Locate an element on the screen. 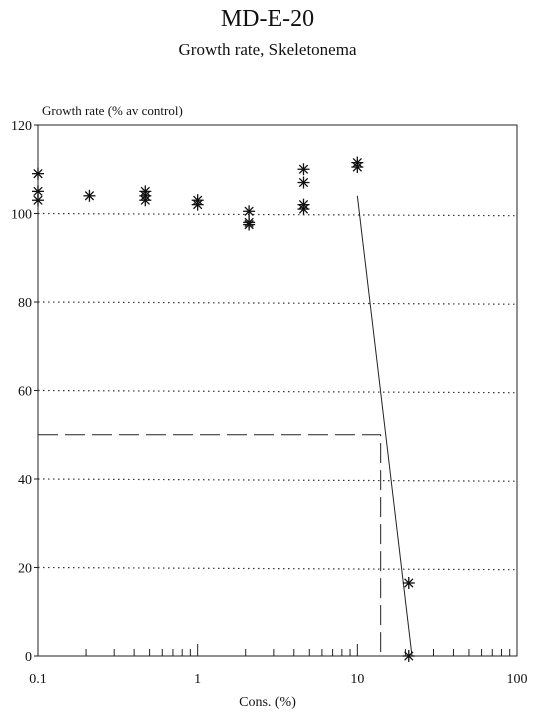 This screenshot has width=535, height=716. y-tick-label: 0 is located at coordinates (28, 657).